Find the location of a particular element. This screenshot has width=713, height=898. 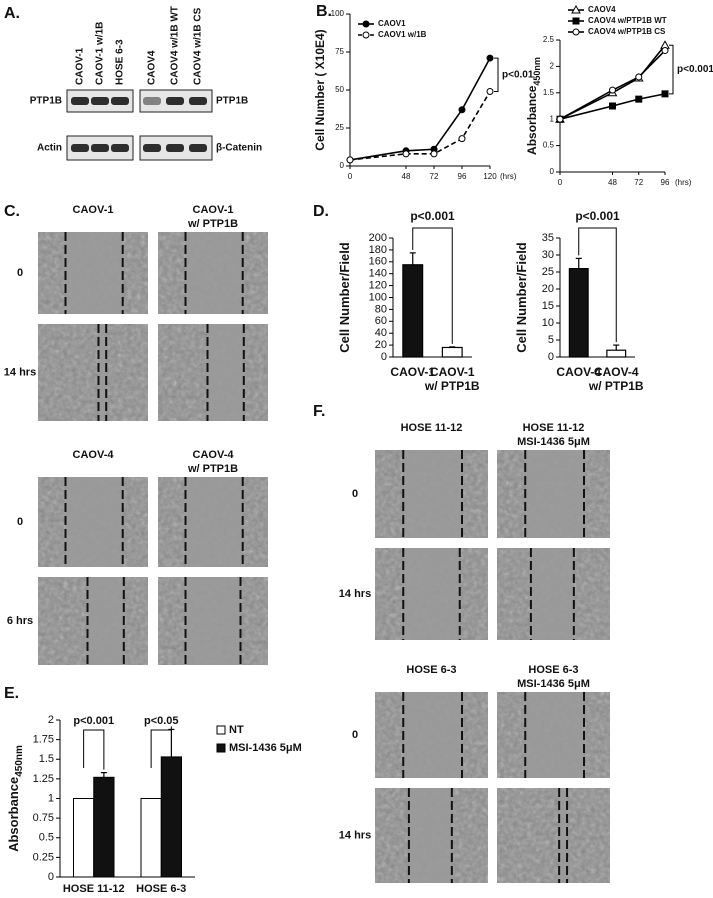

y-tick-label: 180 is located at coordinates (378, 250).